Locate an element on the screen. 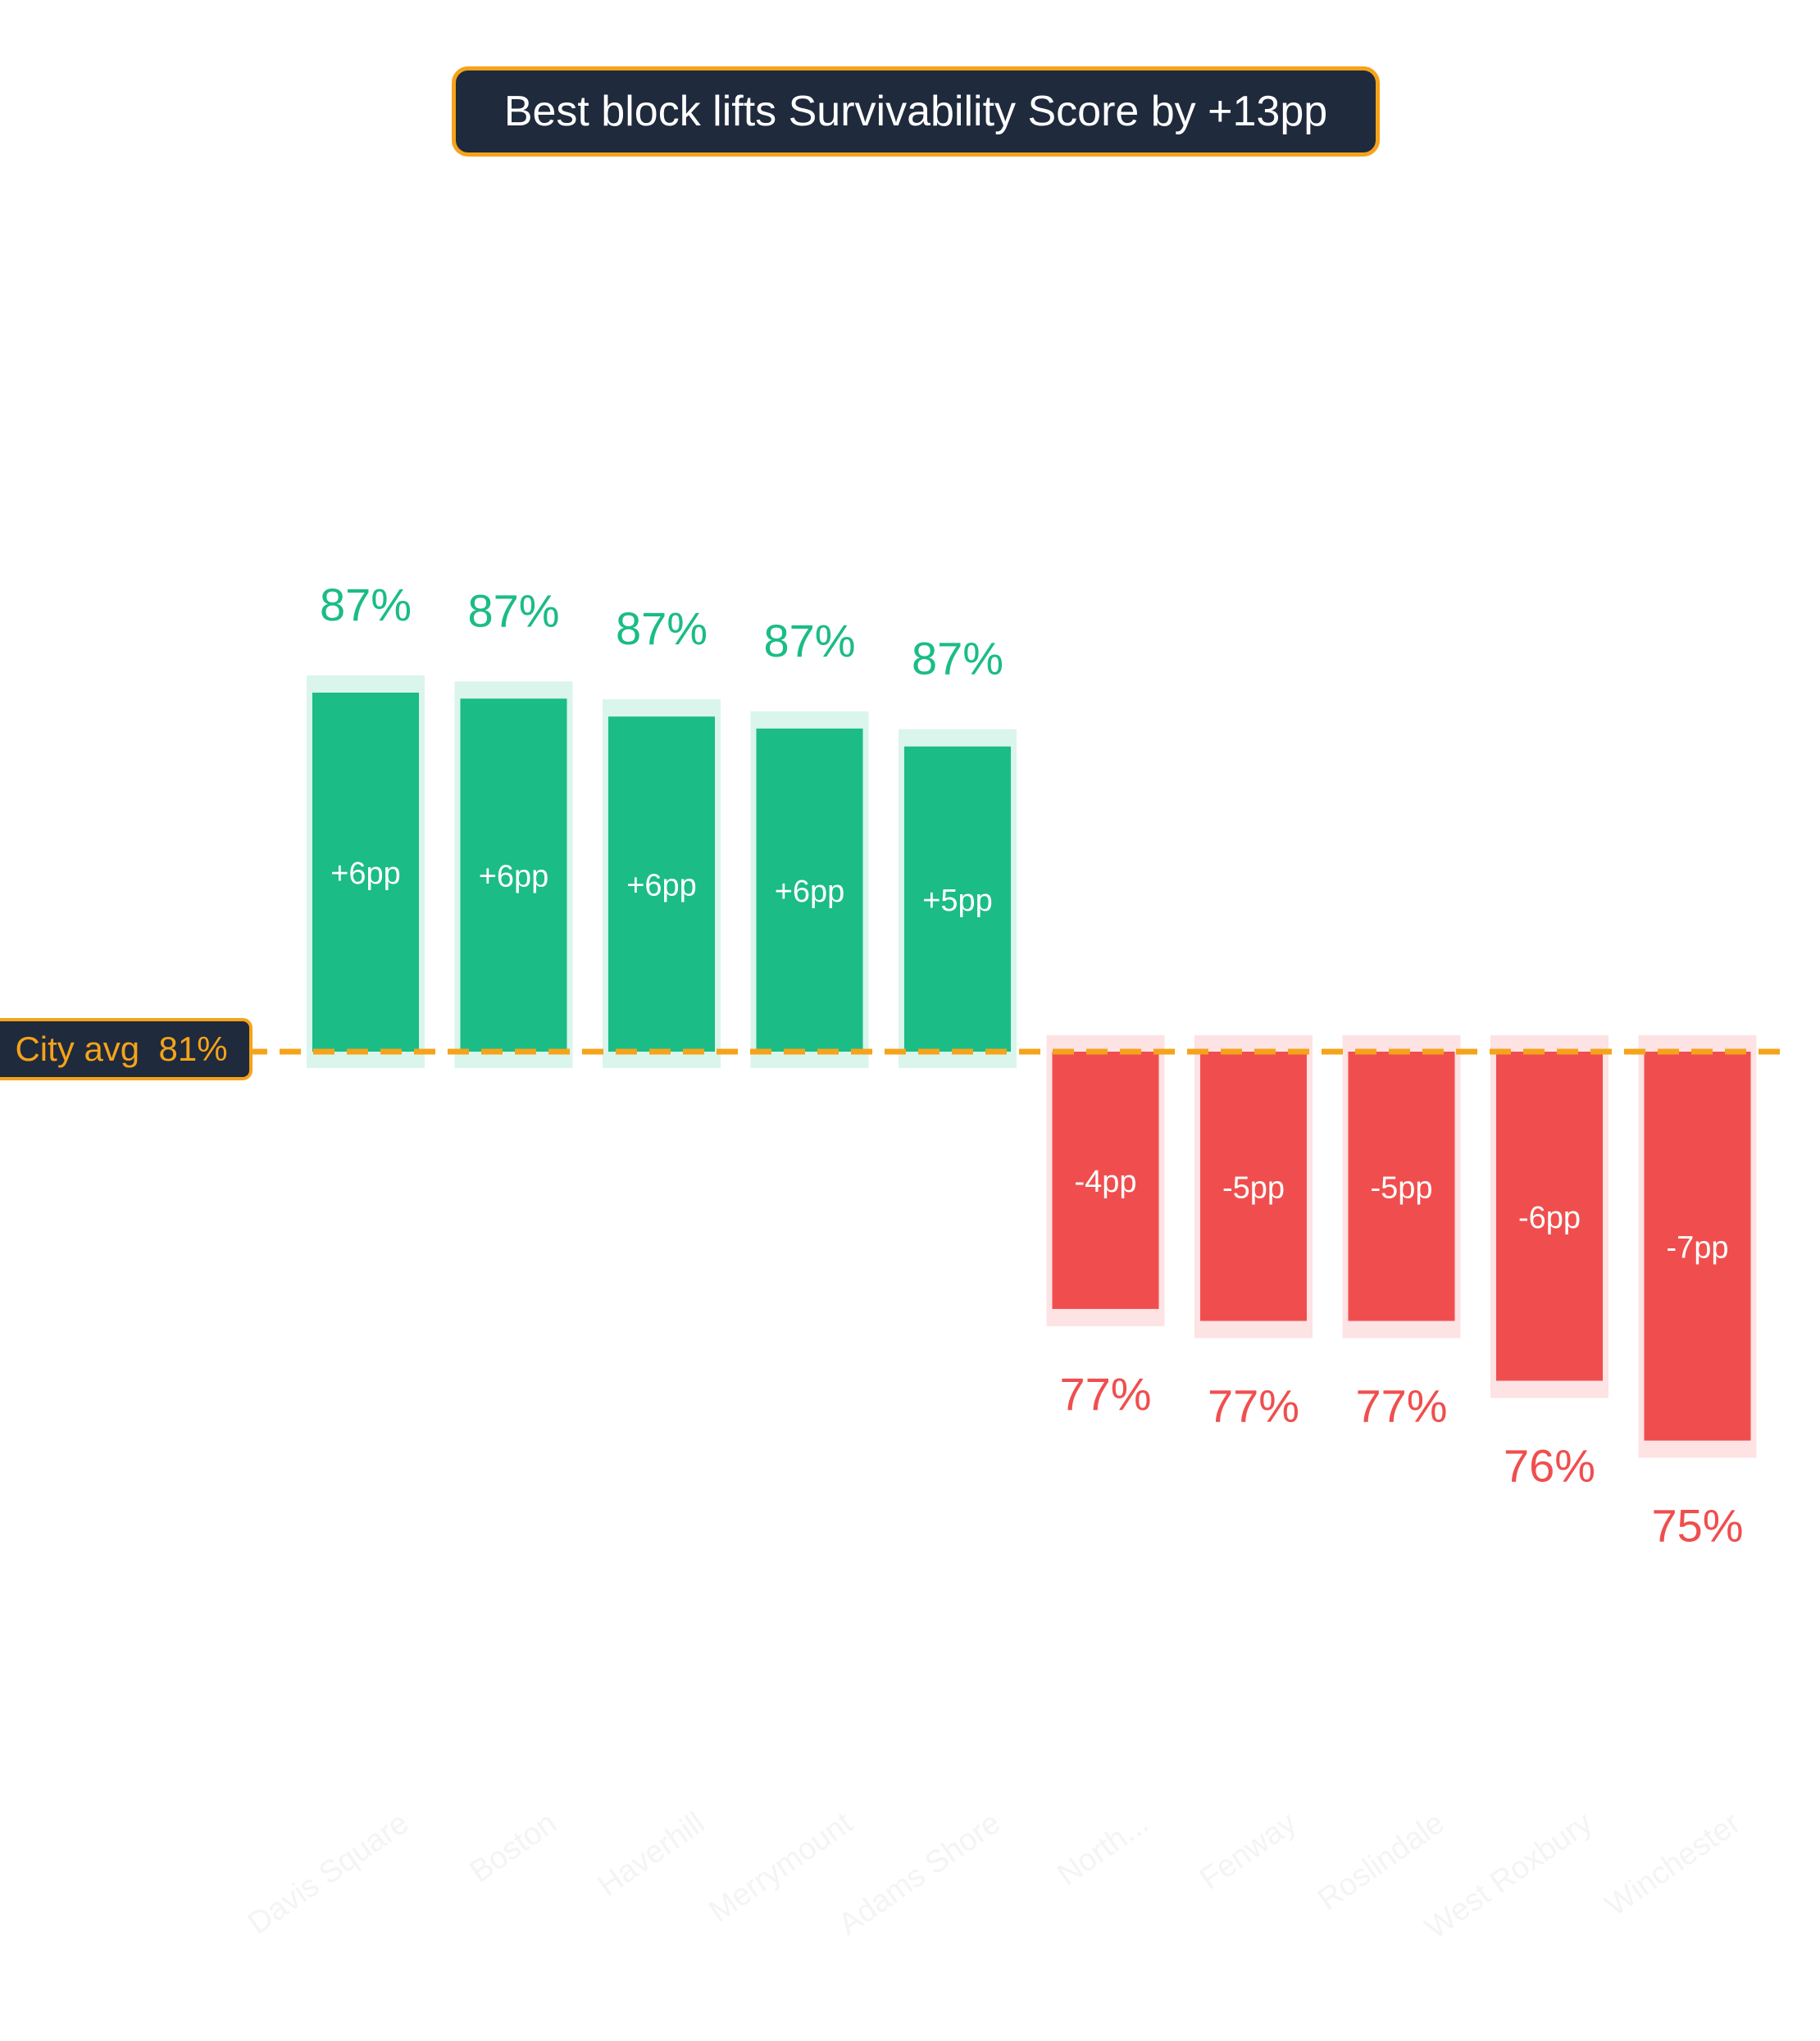  value-label: 75% is located at coordinates (1697, 1526).